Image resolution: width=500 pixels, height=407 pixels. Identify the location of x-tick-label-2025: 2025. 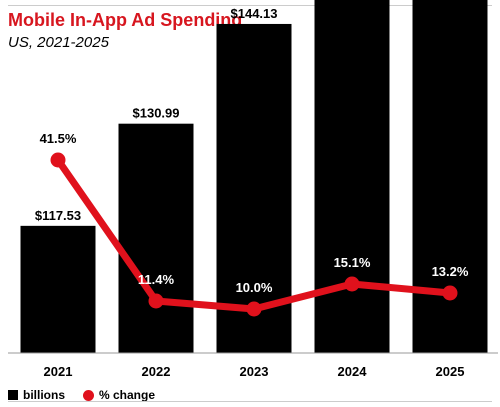
(450, 371).